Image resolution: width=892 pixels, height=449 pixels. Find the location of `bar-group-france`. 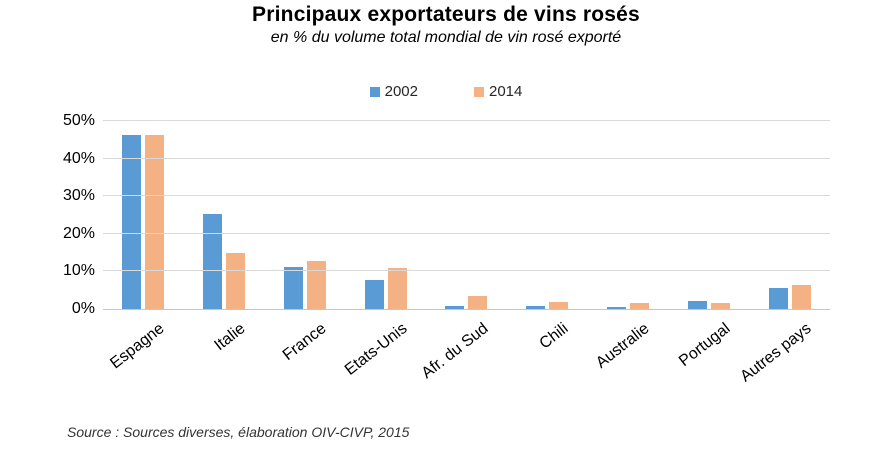

bar-group-france is located at coordinates (305, 215).